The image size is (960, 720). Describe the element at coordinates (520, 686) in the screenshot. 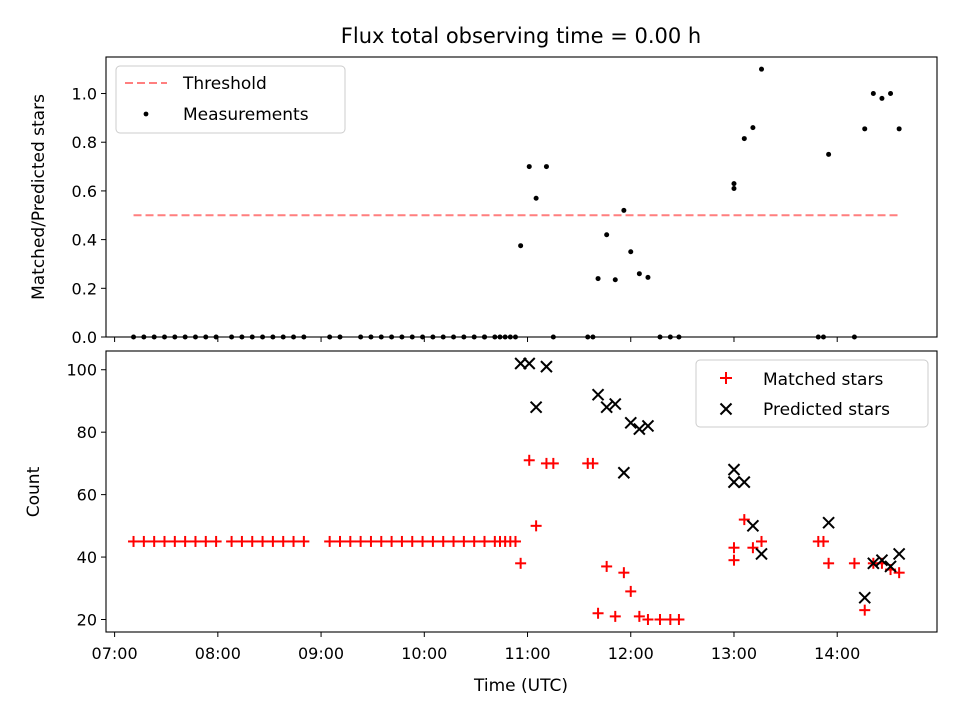

I see `bottom-xlabel: Time (UTC)` at that location.